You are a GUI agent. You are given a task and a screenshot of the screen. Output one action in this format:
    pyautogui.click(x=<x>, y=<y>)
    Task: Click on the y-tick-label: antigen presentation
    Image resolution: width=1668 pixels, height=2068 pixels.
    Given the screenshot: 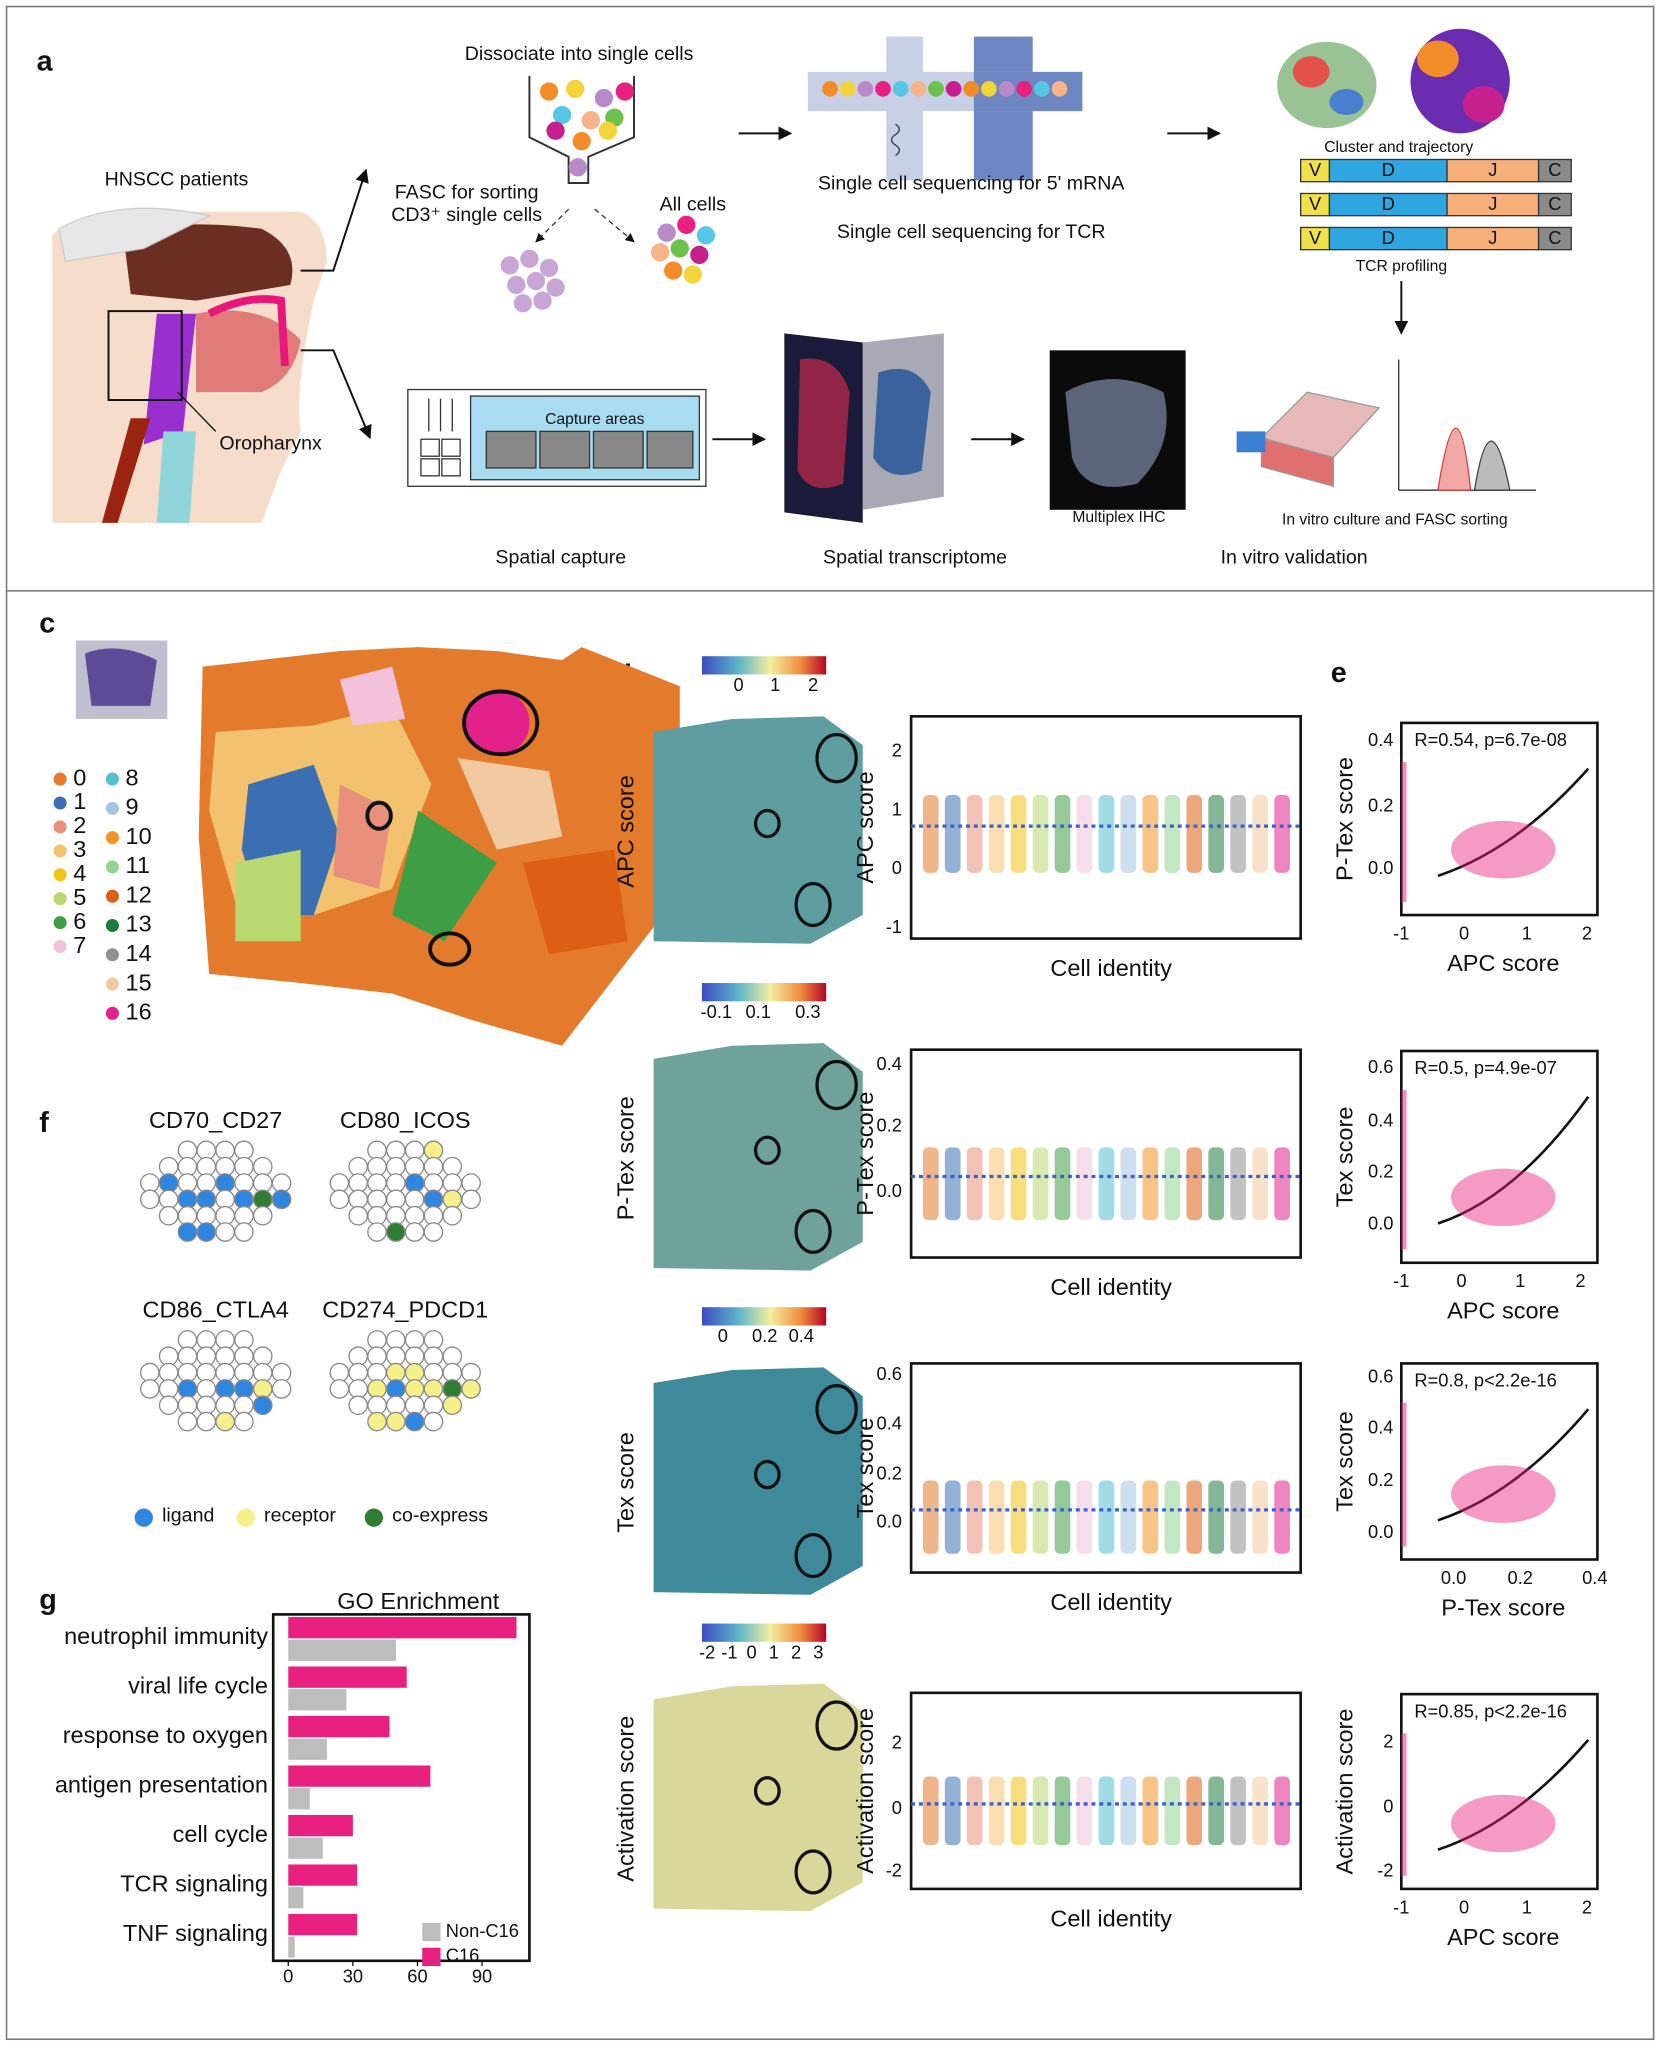 What is the action you would take?
    pyautogui.click(x=161, y=1785)
    